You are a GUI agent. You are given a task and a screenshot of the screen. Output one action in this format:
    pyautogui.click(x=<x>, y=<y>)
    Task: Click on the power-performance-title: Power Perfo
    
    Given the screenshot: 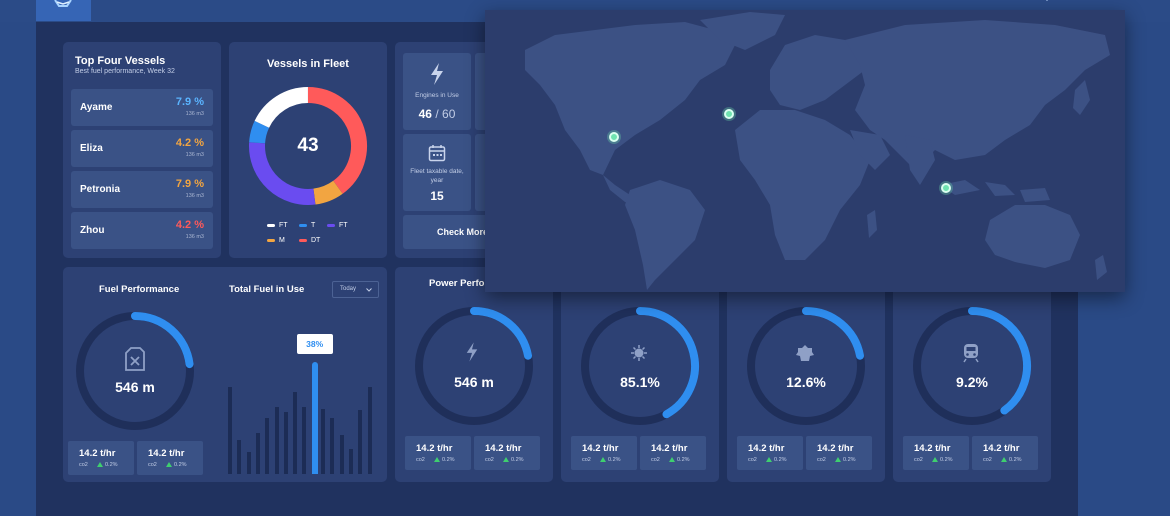 What is the action you would take?
    pyautogui.click(x=457, y=283)
    